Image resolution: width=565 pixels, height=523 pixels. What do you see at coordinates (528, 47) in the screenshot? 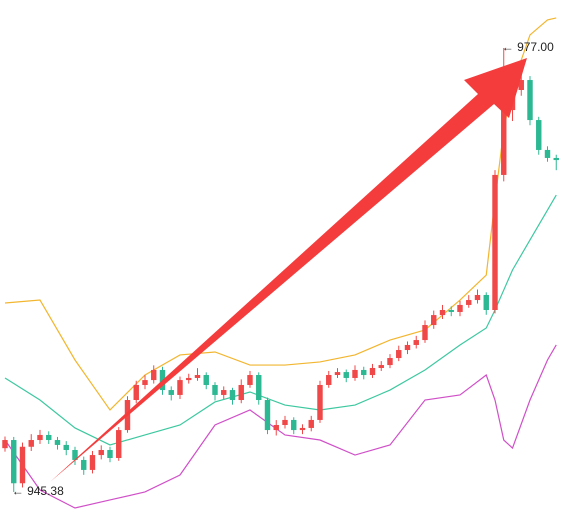
I see `high-label: ← 977.00` at bounding box center [528, 47].